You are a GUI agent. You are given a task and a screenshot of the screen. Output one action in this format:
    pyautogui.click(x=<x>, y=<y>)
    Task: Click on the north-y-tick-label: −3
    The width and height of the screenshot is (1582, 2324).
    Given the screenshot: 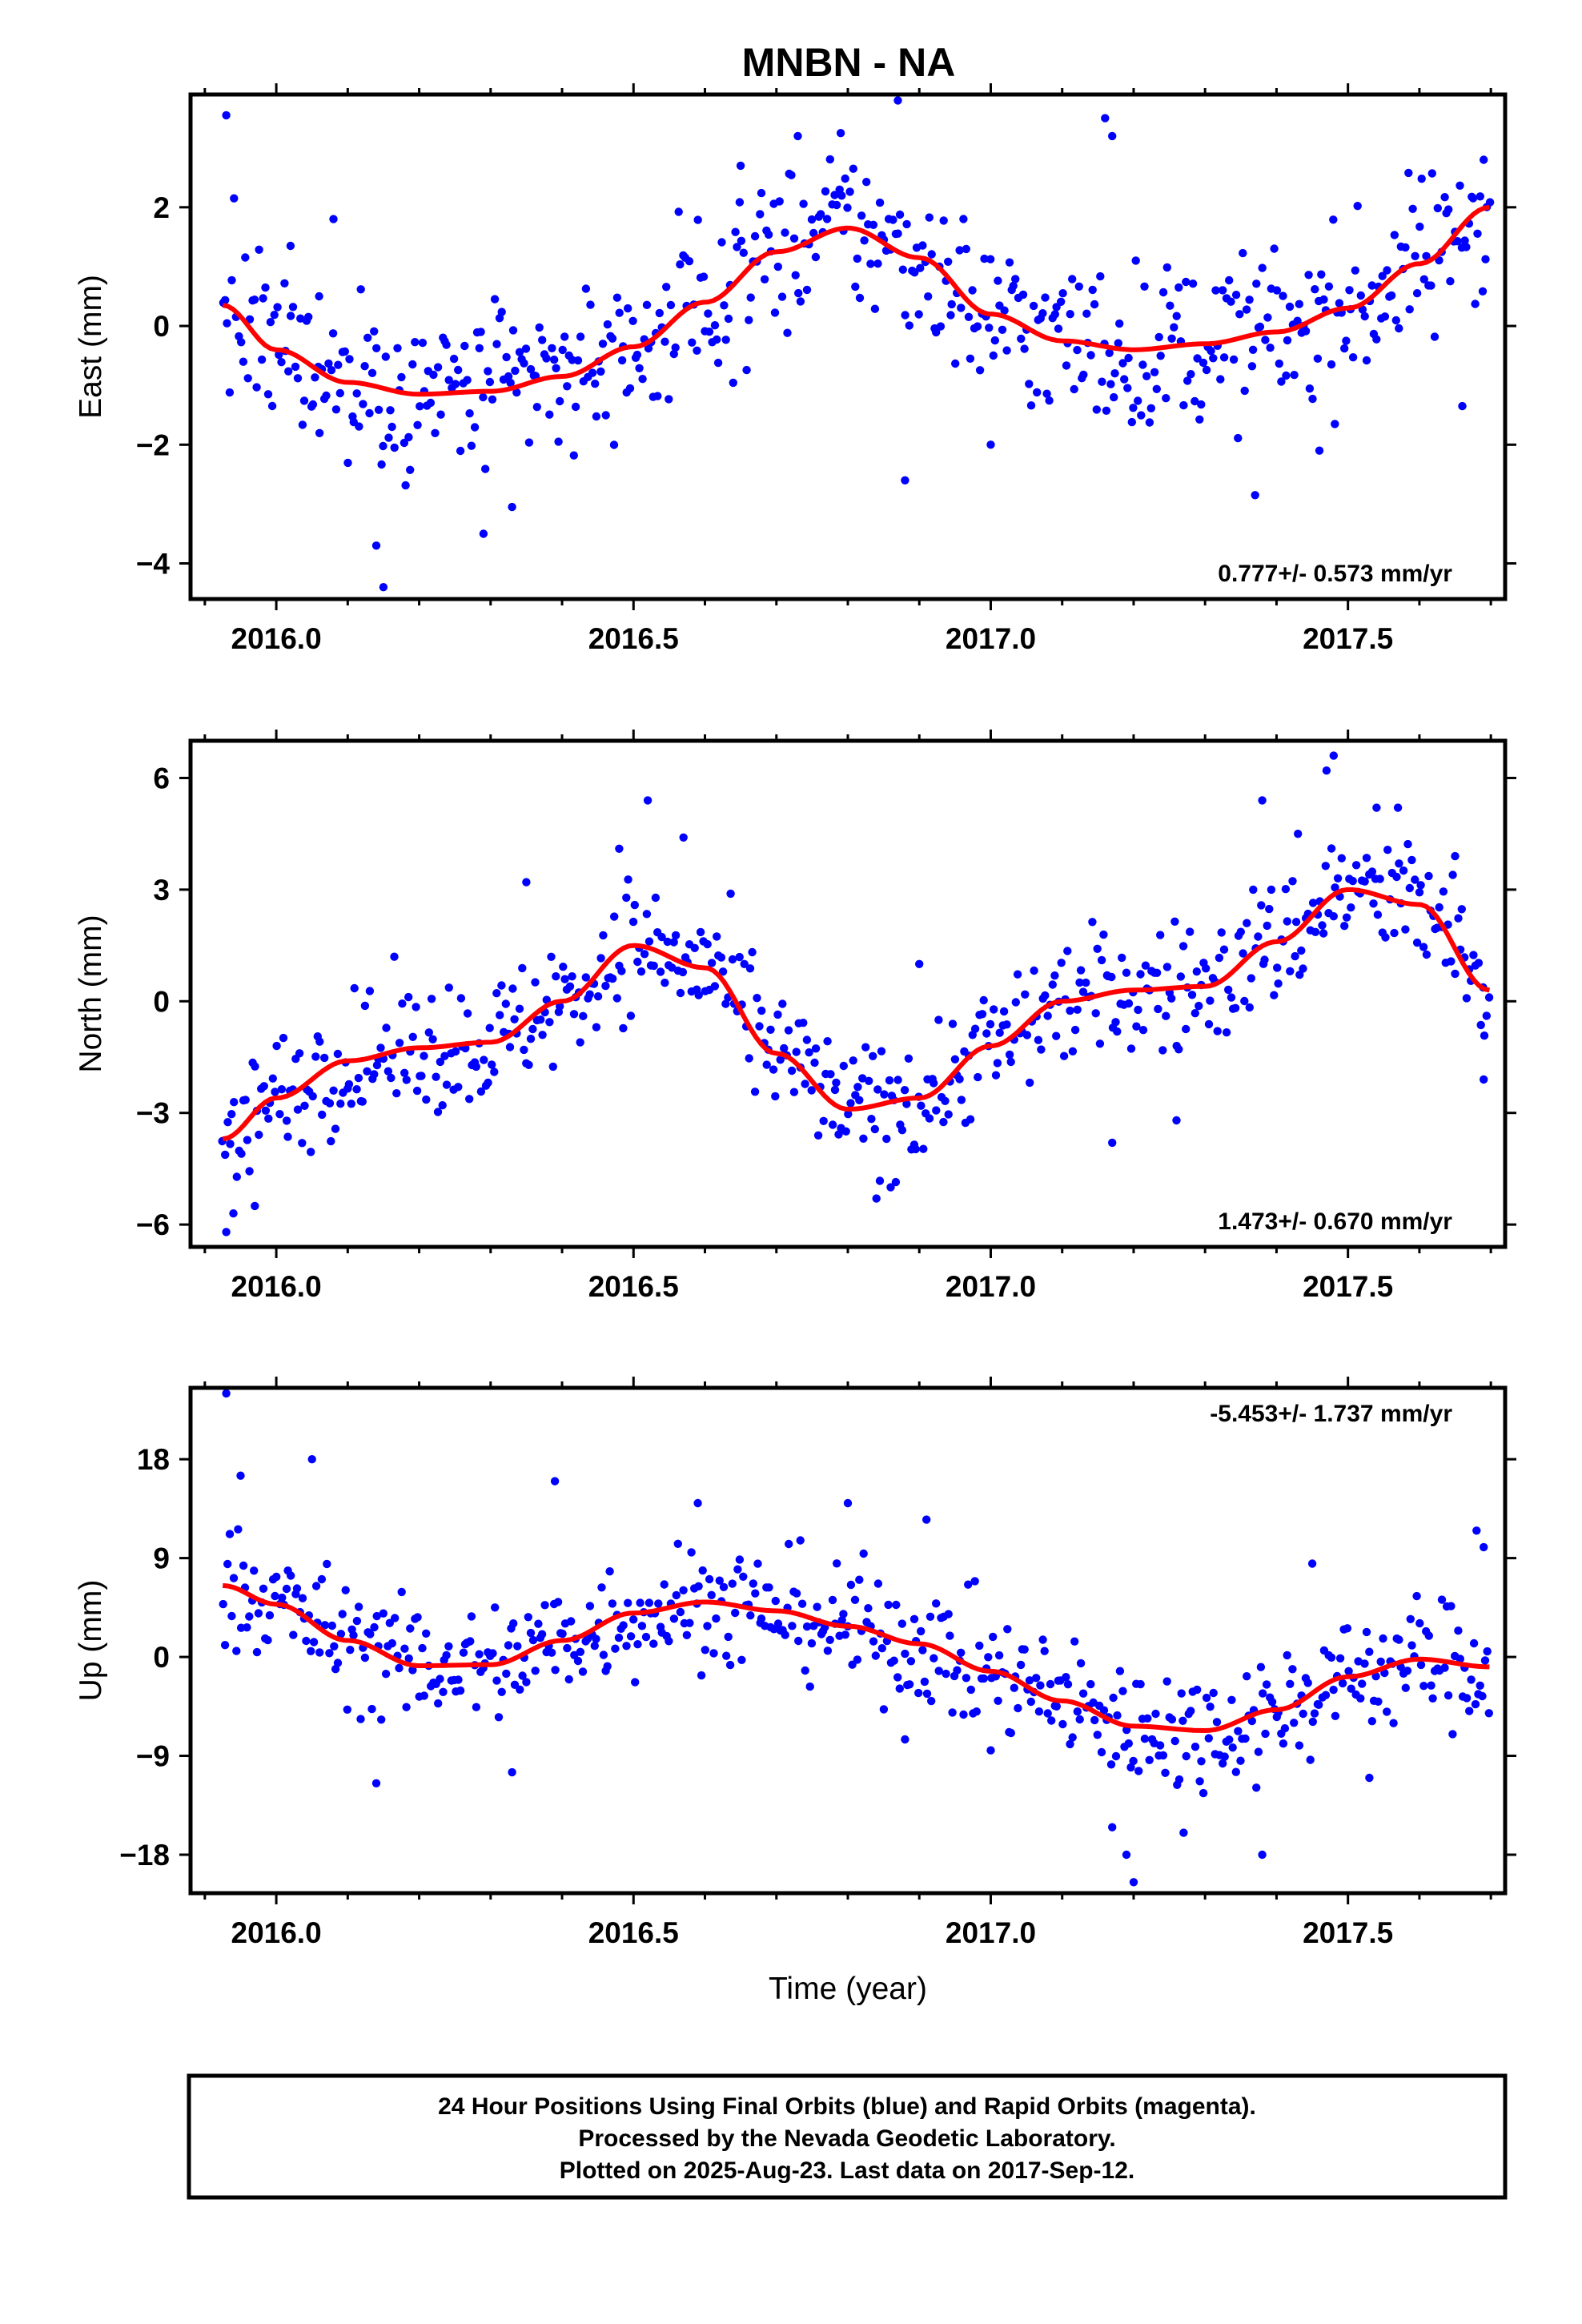 What is the action you would take?
    pyautogui.click(x=153, y=1113)
    